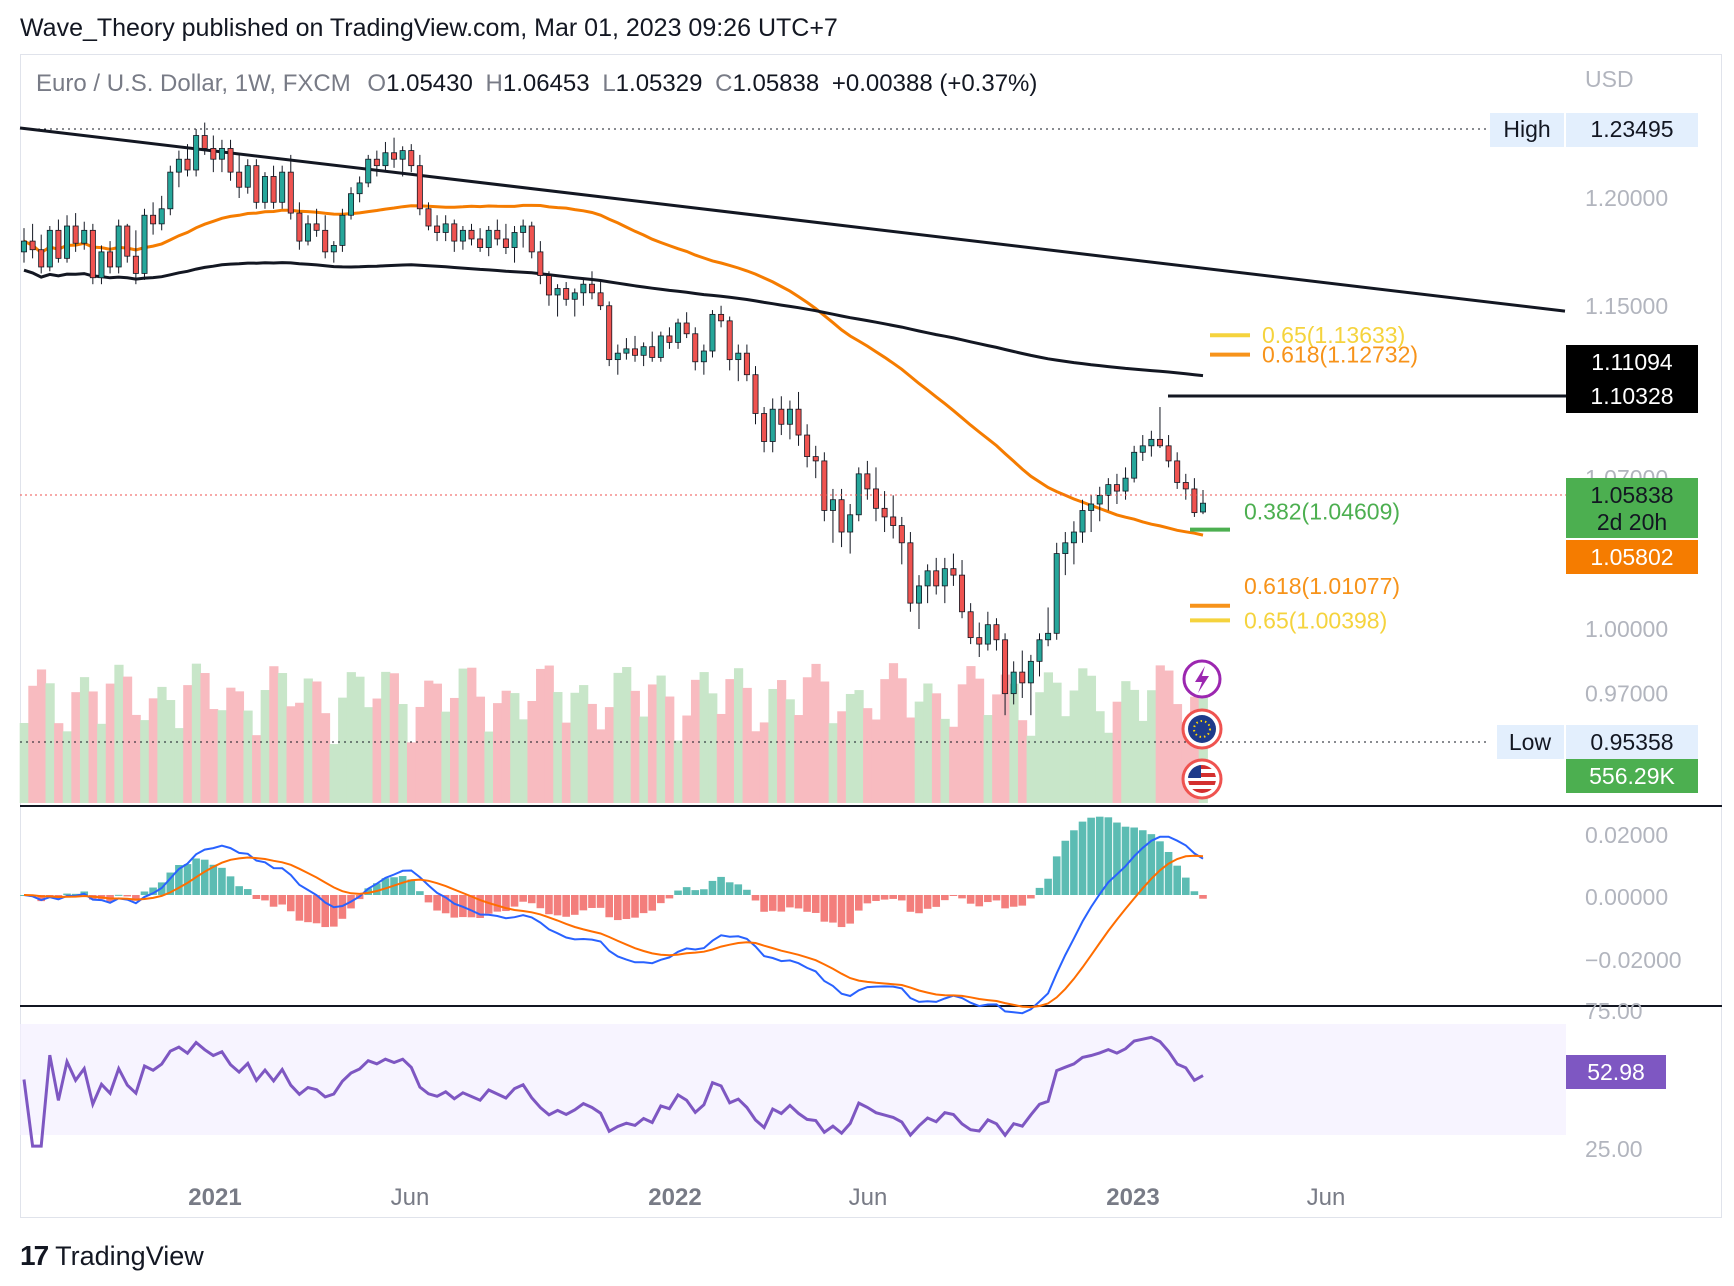 The width and height of the screenshot is (1734, 1286). What do you see at coordinates (613, 1091) in the screenshot?
I see `rsi-layer` at bounding box center [613, 1091].